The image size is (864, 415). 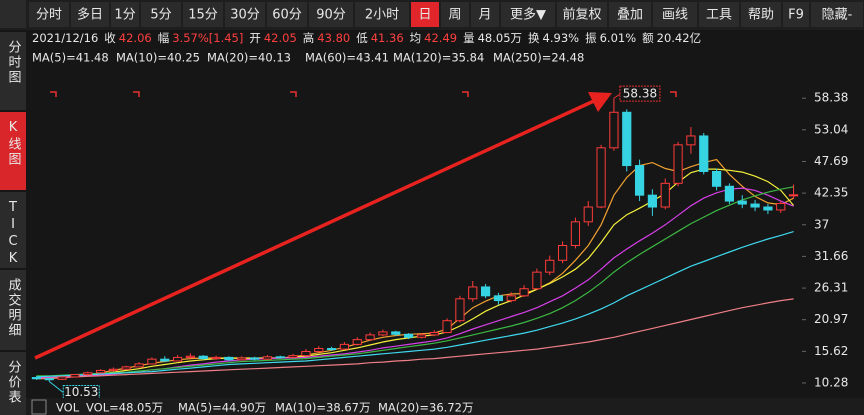 I want to click on high-box, so click(x=640, y=93).